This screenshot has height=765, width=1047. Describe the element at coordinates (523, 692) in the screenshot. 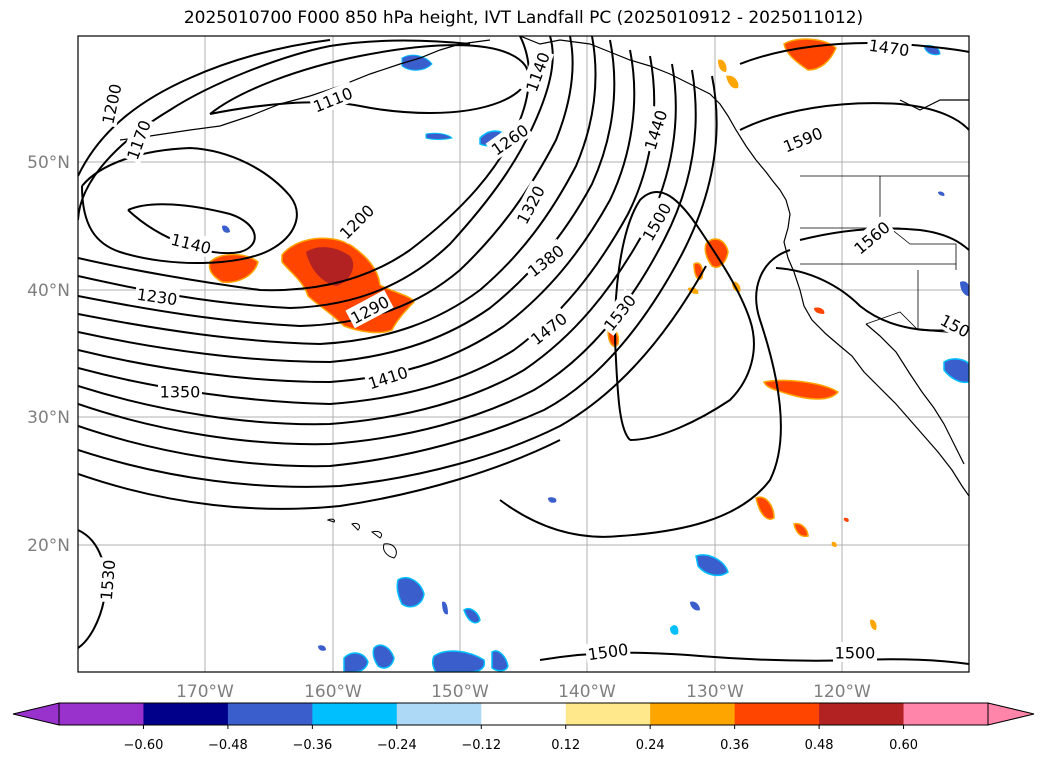

I see `longitude-labels: 170°W 160°W 150°W 140°W 130°W 120°W` at that location.